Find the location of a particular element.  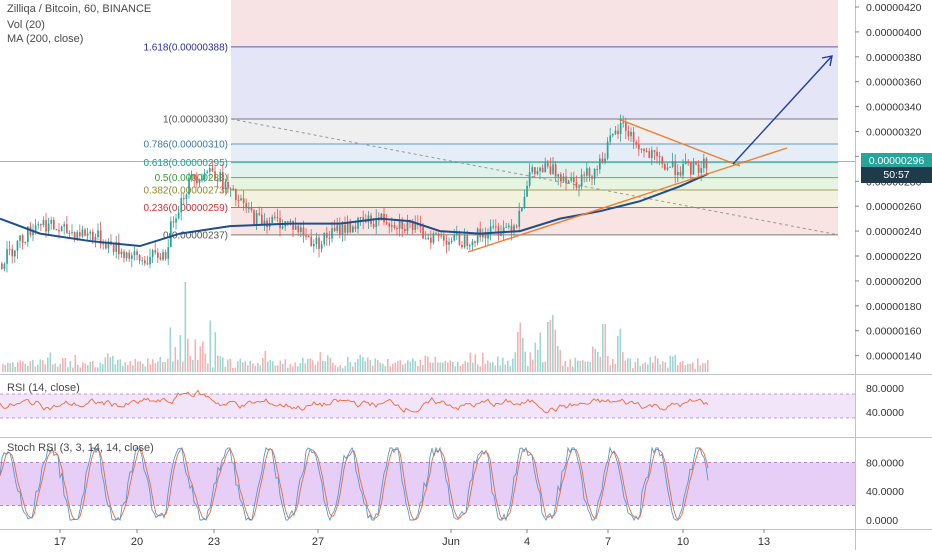

stoch-d-line is located at coordinates (354, 484).